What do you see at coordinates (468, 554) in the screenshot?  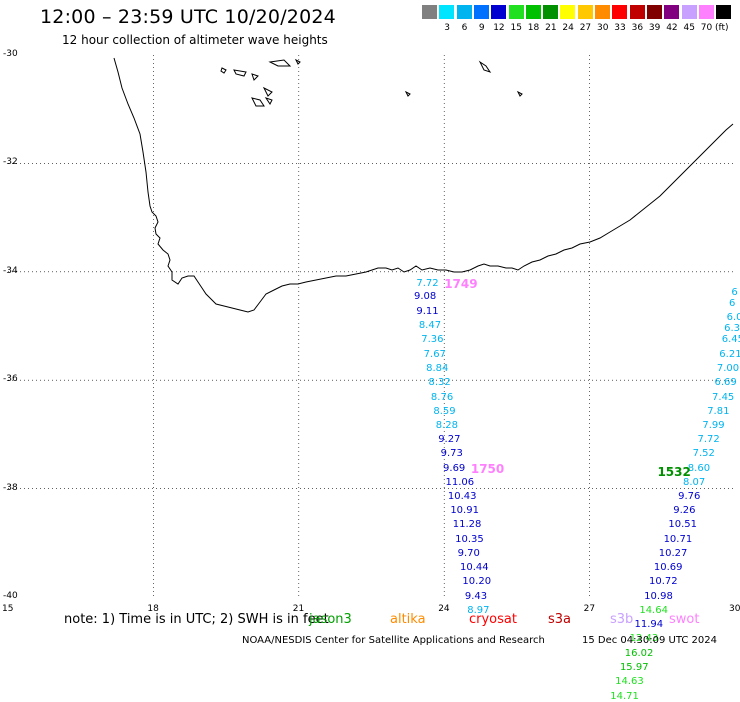 I see `swh-value: 9.70` at bounding box center [468, 554].